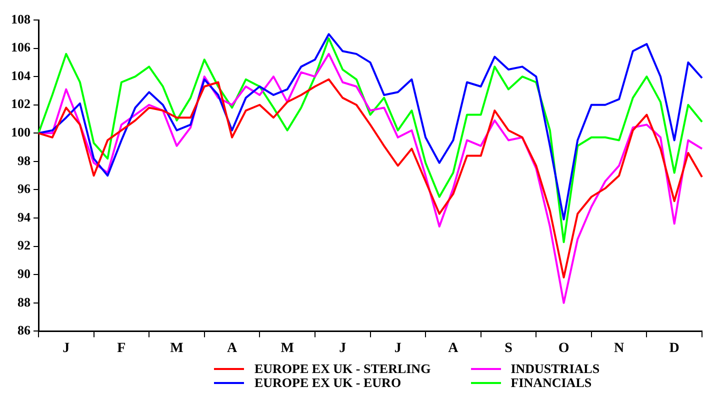 The width and height of the screenshot is (724, 408). Describe the element at coordinates (24, 188) in the screenshot. I see `y-tick-label: 96` at that location.